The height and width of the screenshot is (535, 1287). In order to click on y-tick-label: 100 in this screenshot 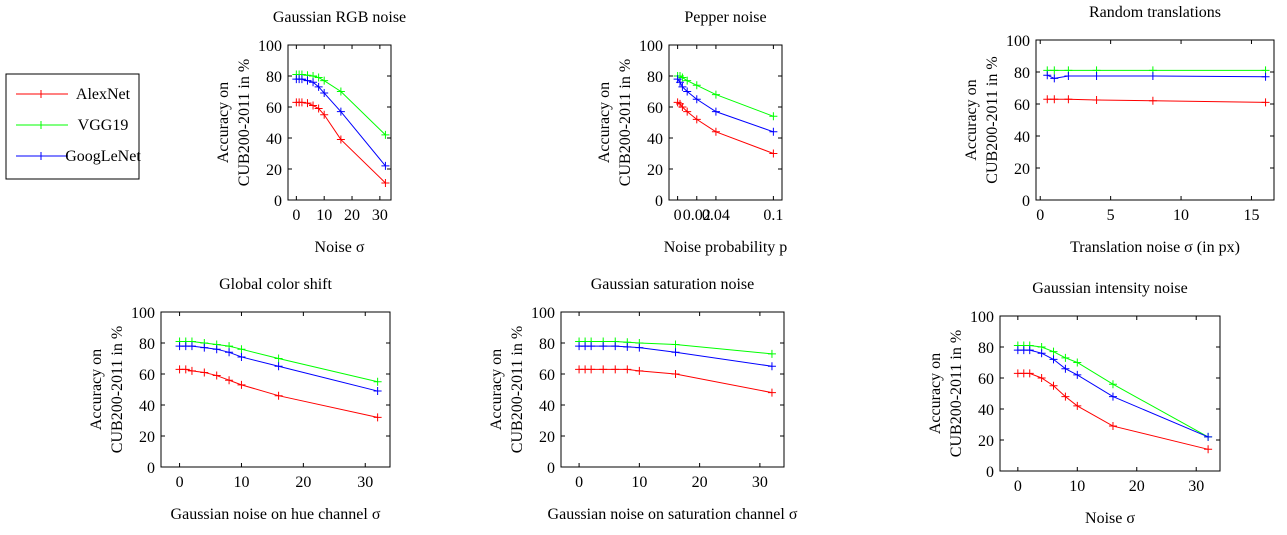, I will do `click(270, 46)`.